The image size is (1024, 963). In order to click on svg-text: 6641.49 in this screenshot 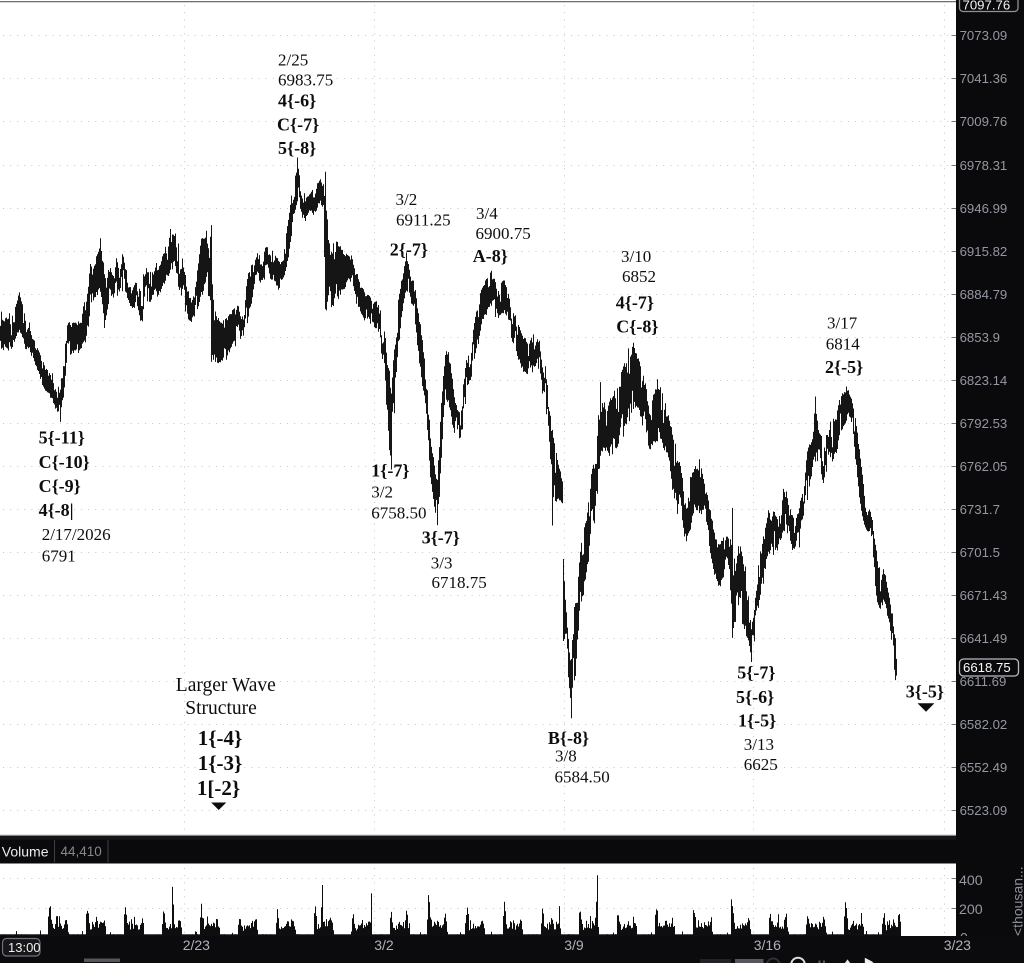, I will do `click(984, 638)`.